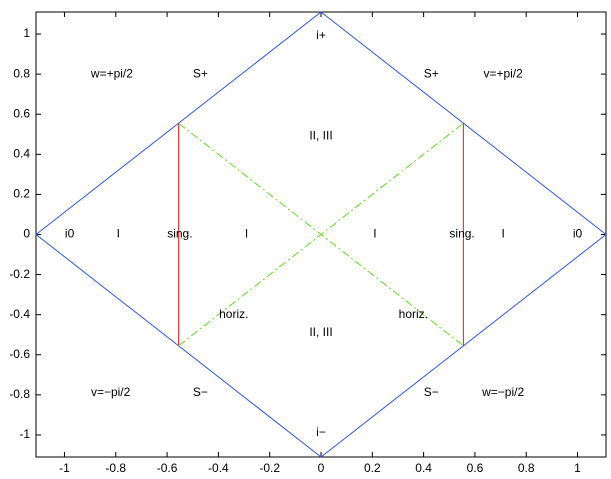 Image resolution: width=611 pixels, height=479 pixels. Describe the element at coordinates (21, 153) in the screenshot. I see `y-tick-label: 0.4` at that location.